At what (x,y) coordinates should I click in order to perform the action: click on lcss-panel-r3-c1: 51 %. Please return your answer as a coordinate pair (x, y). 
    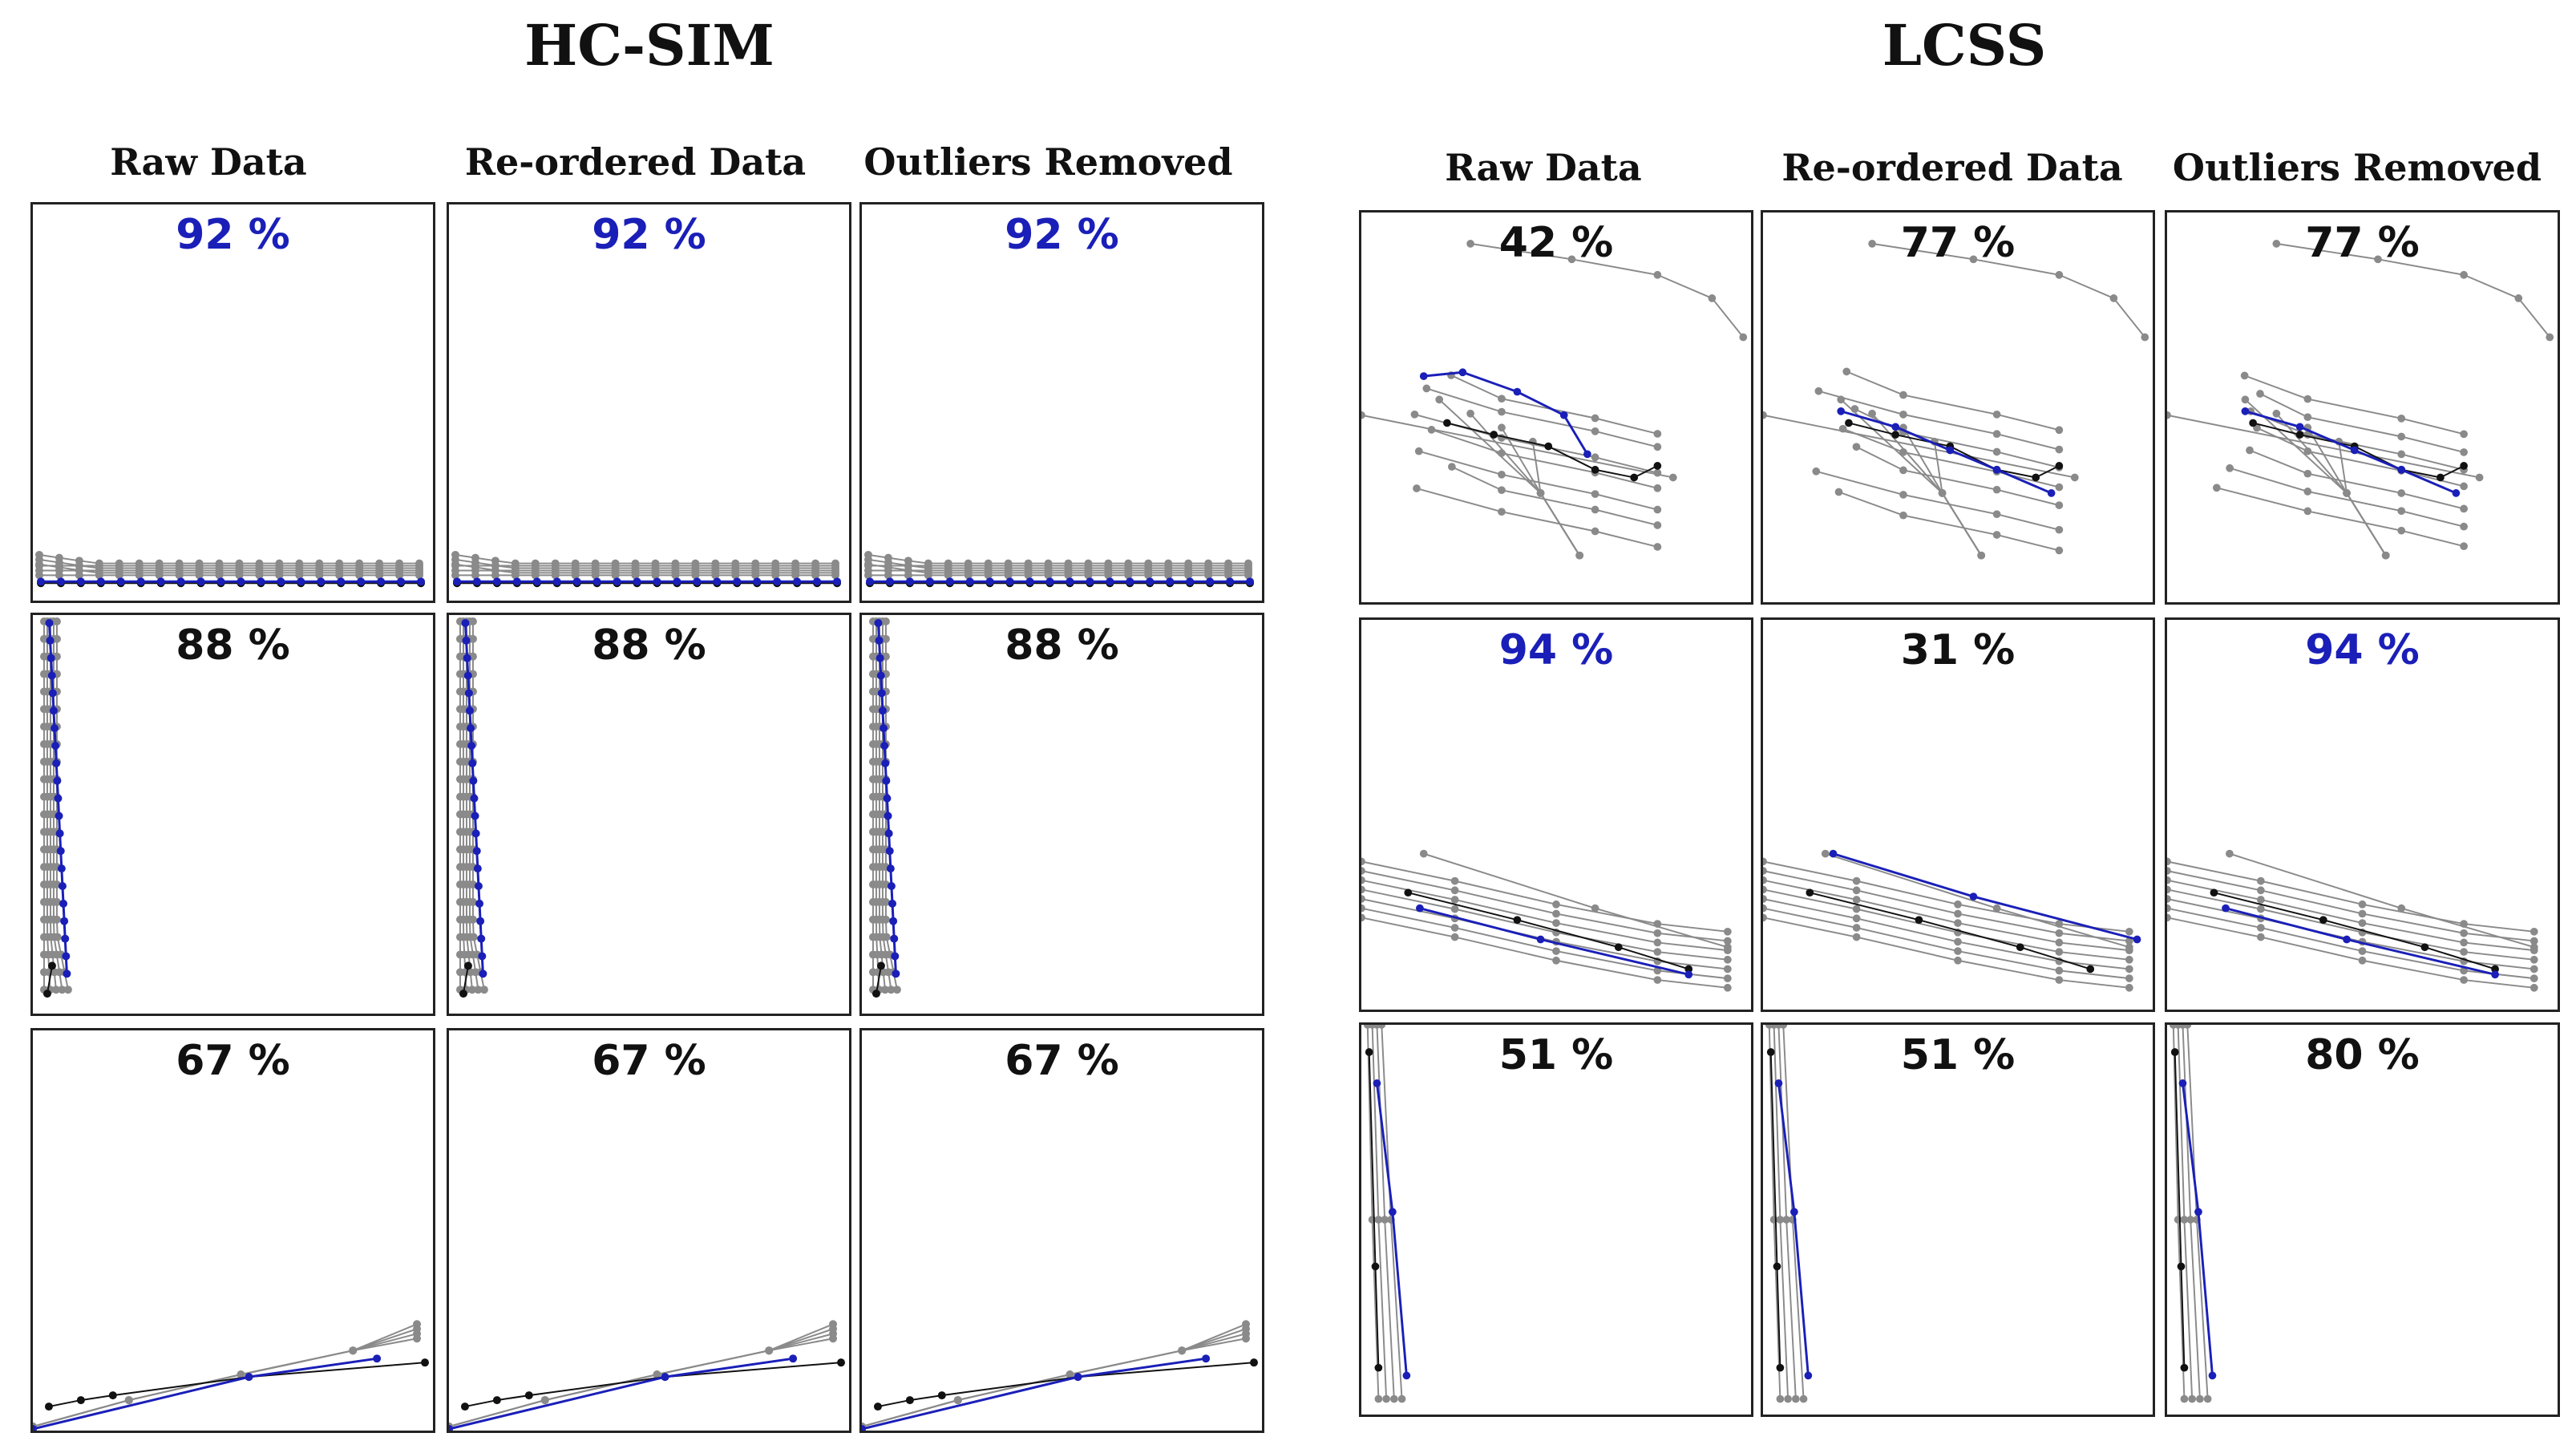
    Looking at the image, I should click on (1556, 1219).